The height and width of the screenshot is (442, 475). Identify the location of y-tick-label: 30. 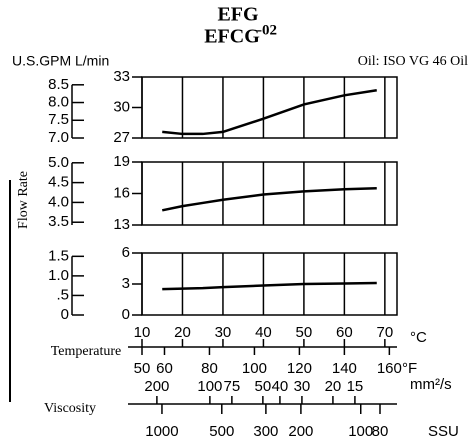
(121, 106).